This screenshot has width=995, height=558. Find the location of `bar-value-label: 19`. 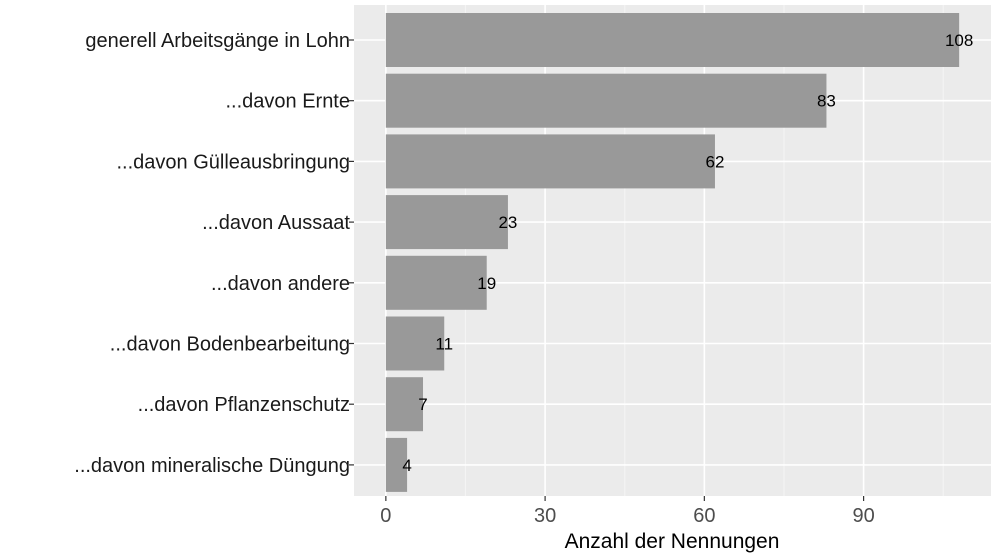

bar-value-label: 19 is located at coordinates (486, 283).